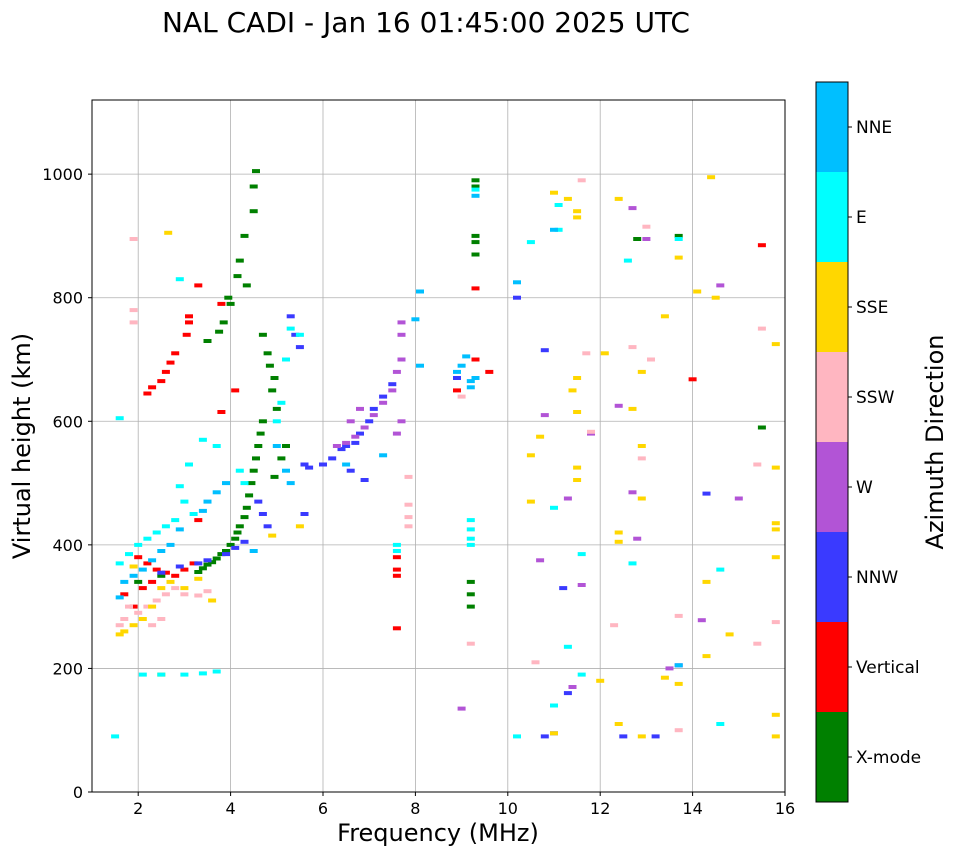 This screenshot has height=857, width=958. Describe the element at coordinates (67, 483) in the screenshot. I see `y-axis-ticks: 0 200 400 600 800 1000` at that location.